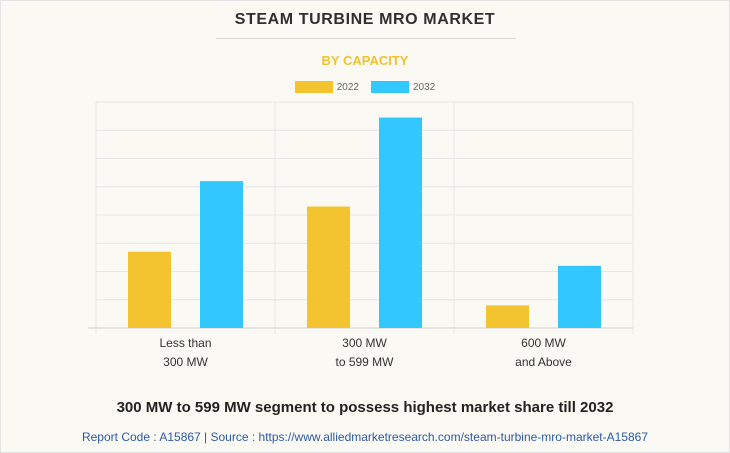 The height and width of the screenshot is (453, 730). What do you see at coordinates (543, 343) in the screenshot?
I see `x-tick-label: 600 MW` at bounding box center [543, 343].